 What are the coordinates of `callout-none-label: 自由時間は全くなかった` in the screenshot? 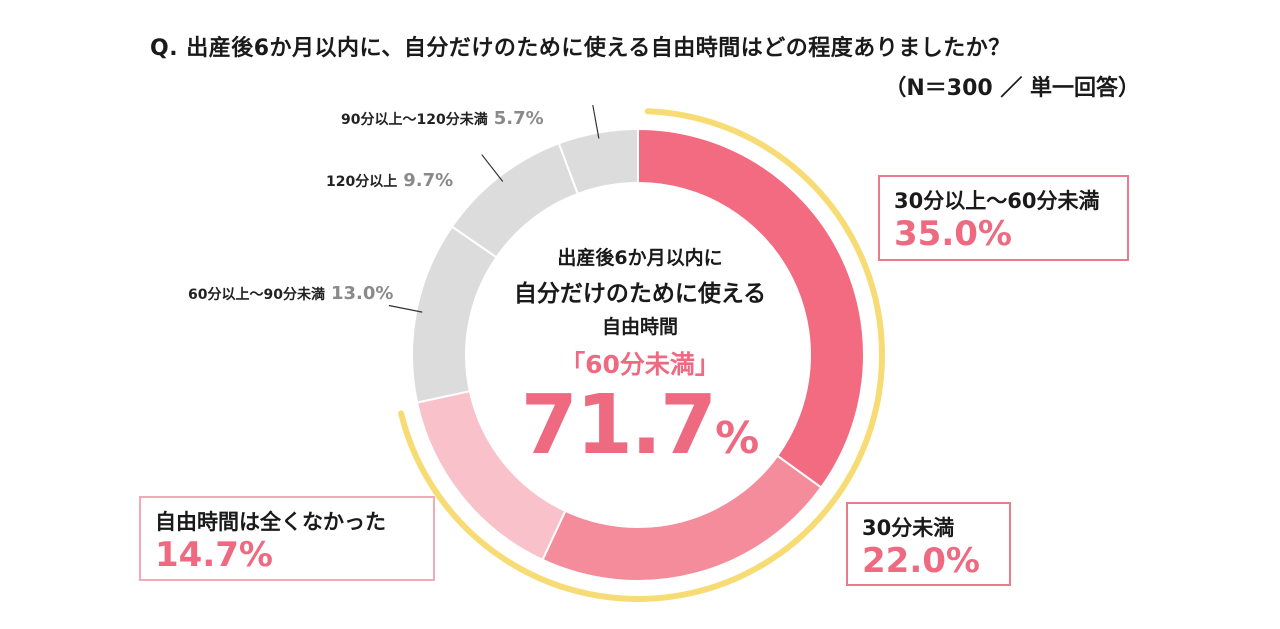 It's located at (270, 522).